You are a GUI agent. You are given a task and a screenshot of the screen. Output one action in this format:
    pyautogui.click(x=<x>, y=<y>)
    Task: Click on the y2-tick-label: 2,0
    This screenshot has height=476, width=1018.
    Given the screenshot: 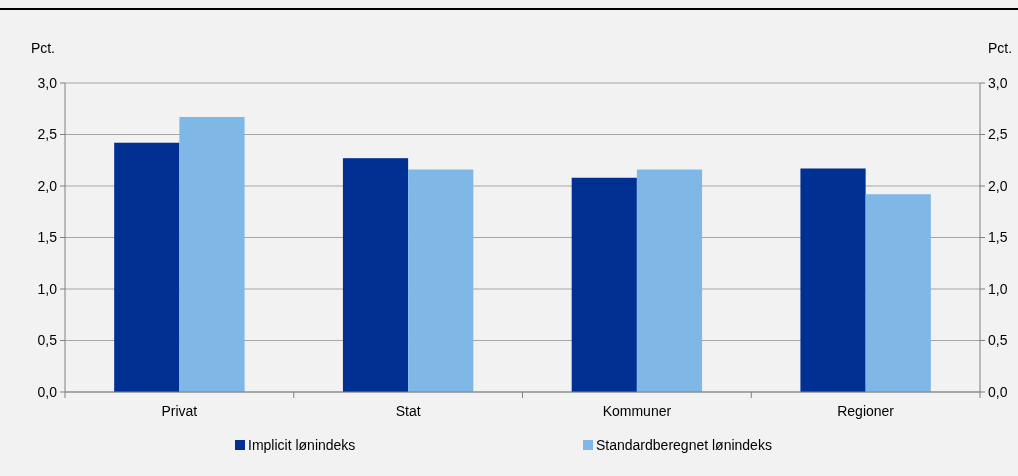 What is the action you would take?
    pyautogui.click(x=998, y=185)
    